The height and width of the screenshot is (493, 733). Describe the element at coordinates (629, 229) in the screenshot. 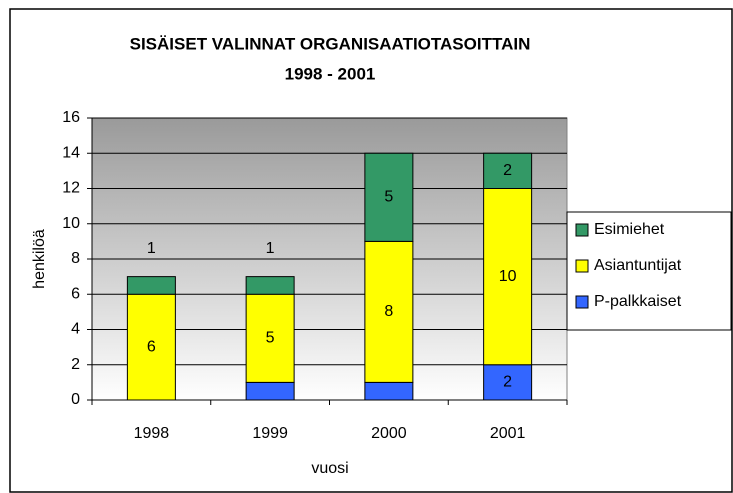

I see `legend-label: Esimiehet` at that location.